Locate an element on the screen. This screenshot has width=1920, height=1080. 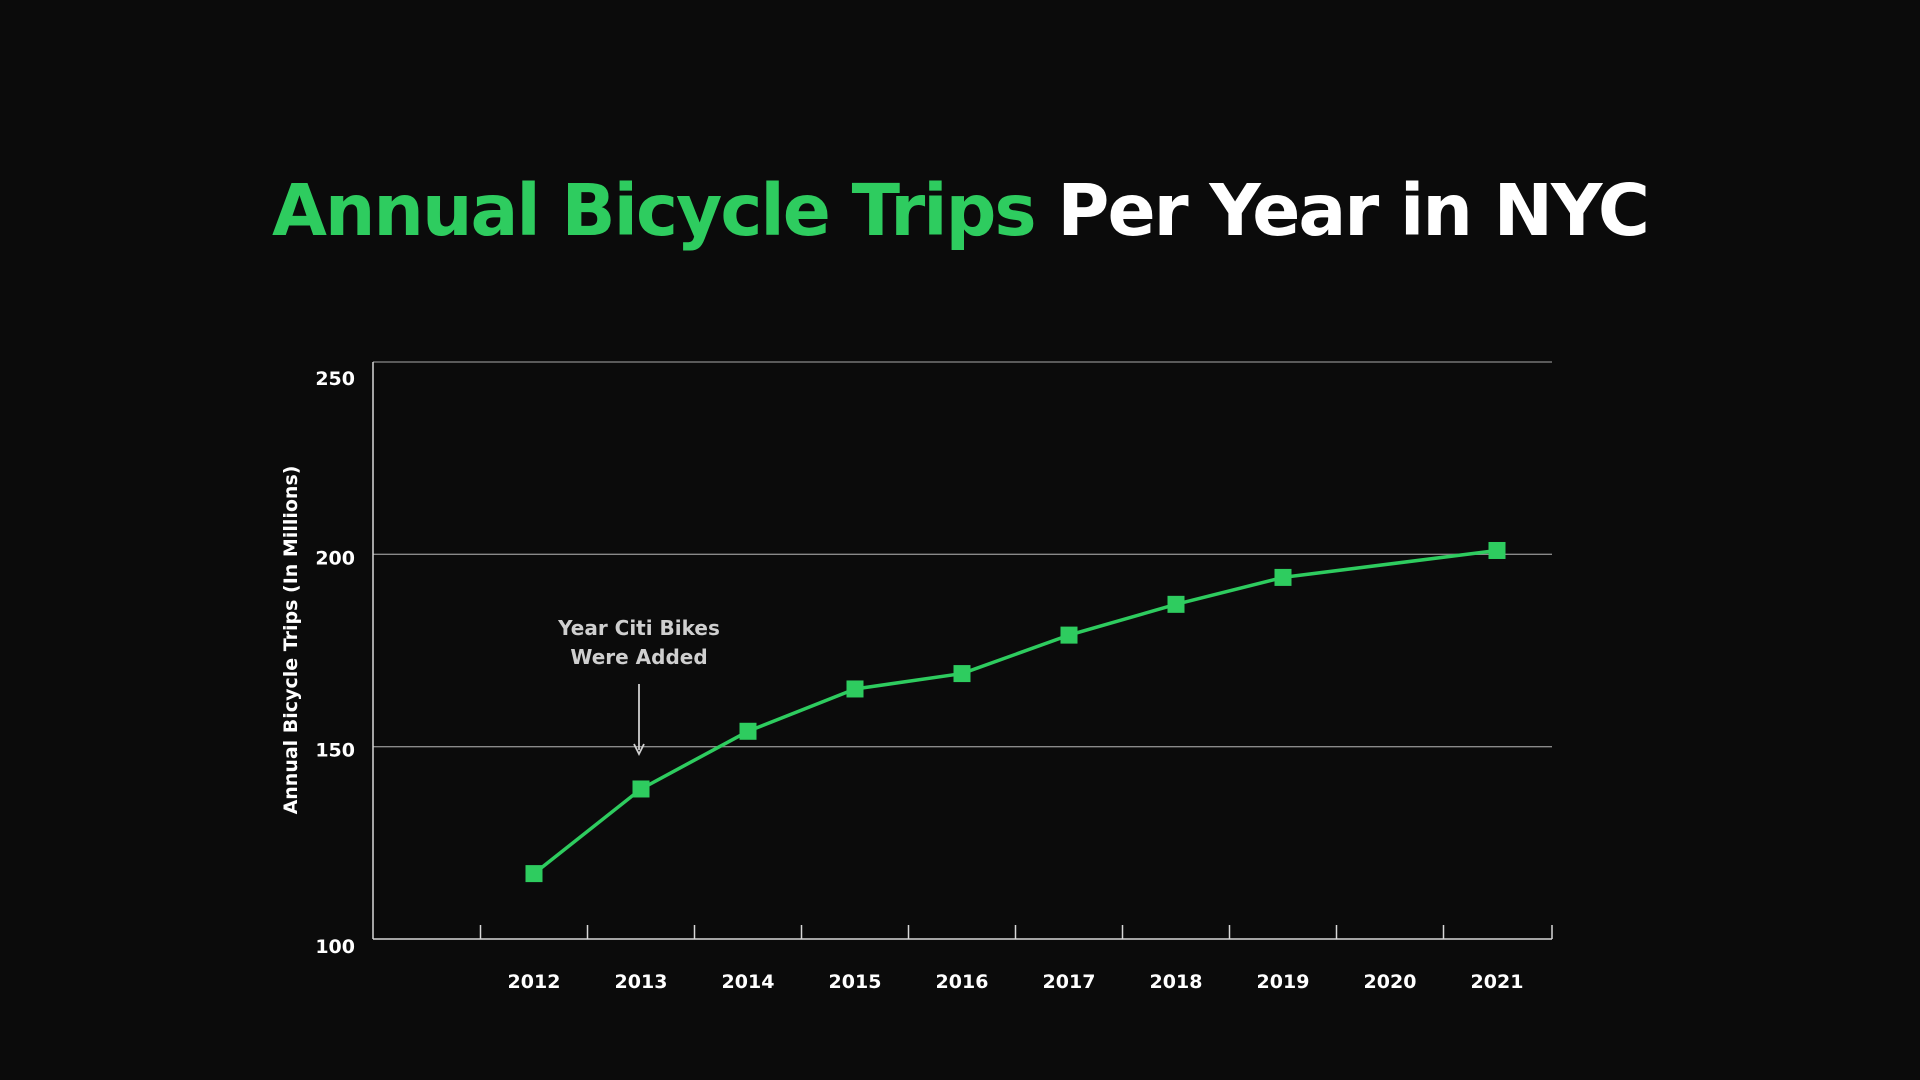
annotation: Year Citi Bikes Were Added is located at coordinates (638, 686).